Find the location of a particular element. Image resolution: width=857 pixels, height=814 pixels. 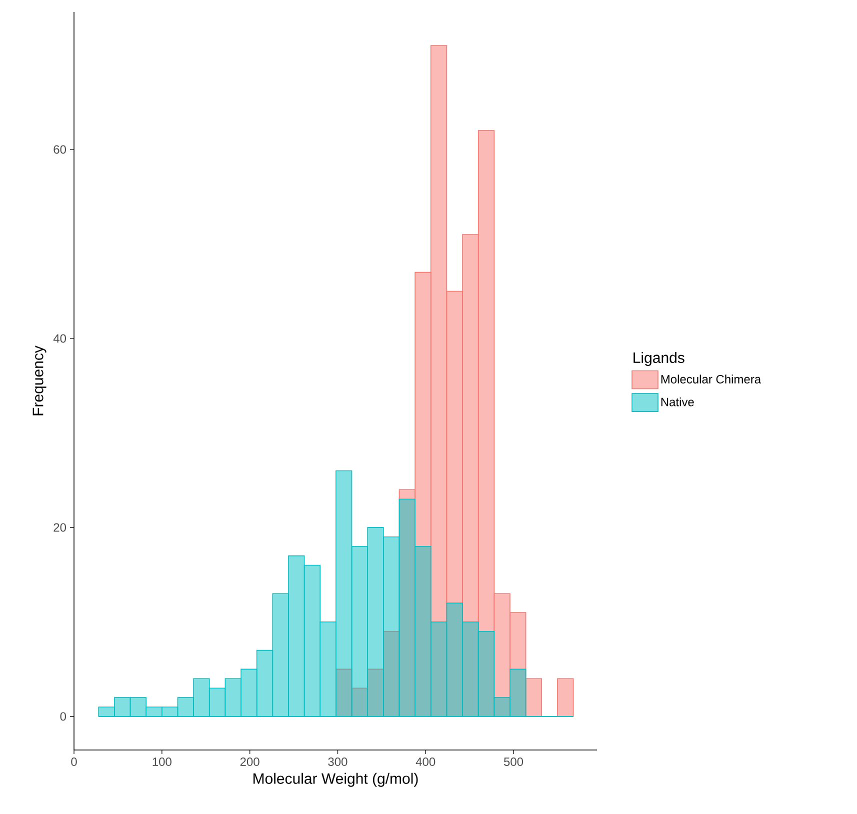

x-axis-title: Molecular Weight (g/mol) is located at coordinates (336, 779).